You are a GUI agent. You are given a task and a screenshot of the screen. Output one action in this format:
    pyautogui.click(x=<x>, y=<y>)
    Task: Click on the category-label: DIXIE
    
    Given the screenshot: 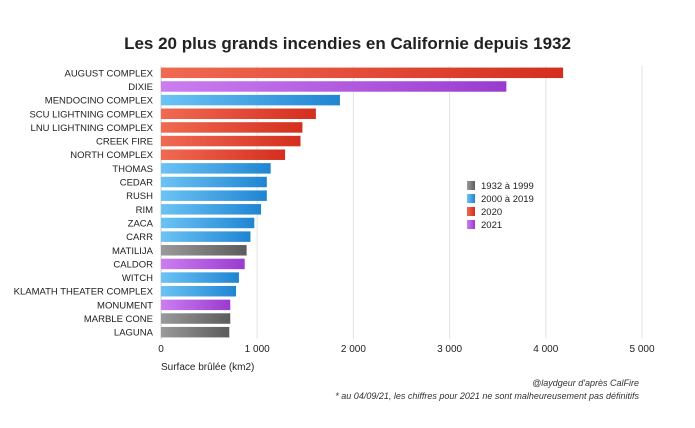 What is the action you would take?
    pyautogui.click(x=140, y=87)
    